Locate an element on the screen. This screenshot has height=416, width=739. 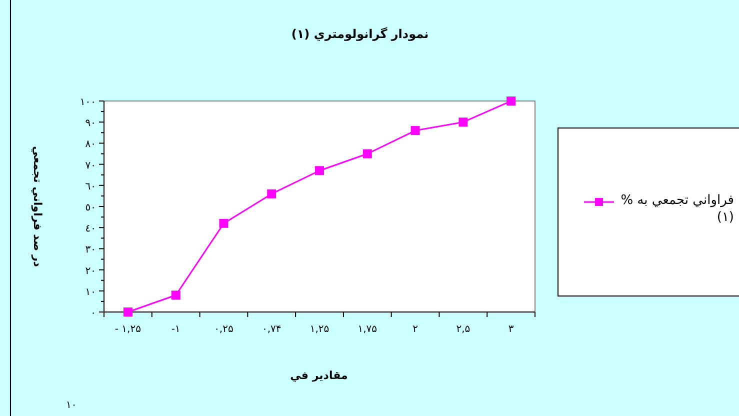
y-axis-title: در صد فراواني تجمعي is located at coordinates (37, 207).